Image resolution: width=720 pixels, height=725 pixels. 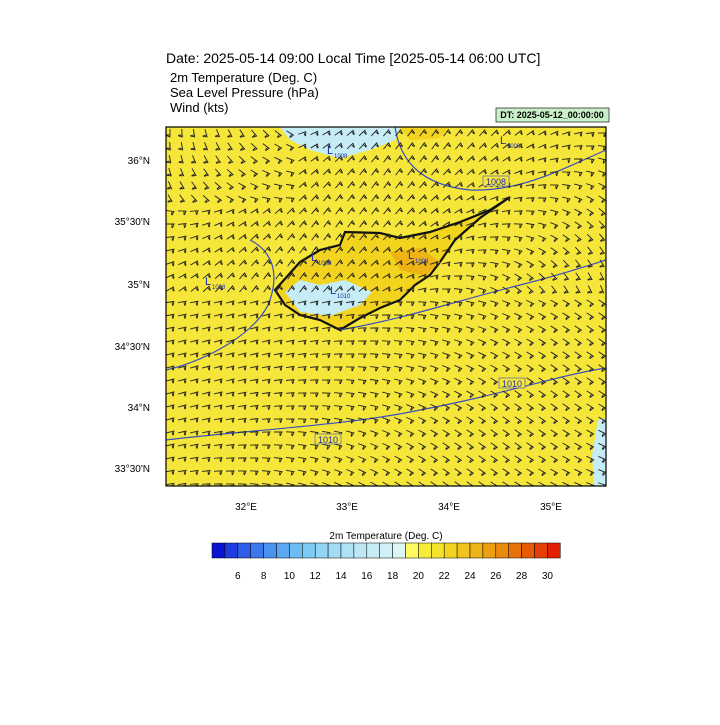 I want to click on lat-label: 34°N, so click(x=139, y=408).